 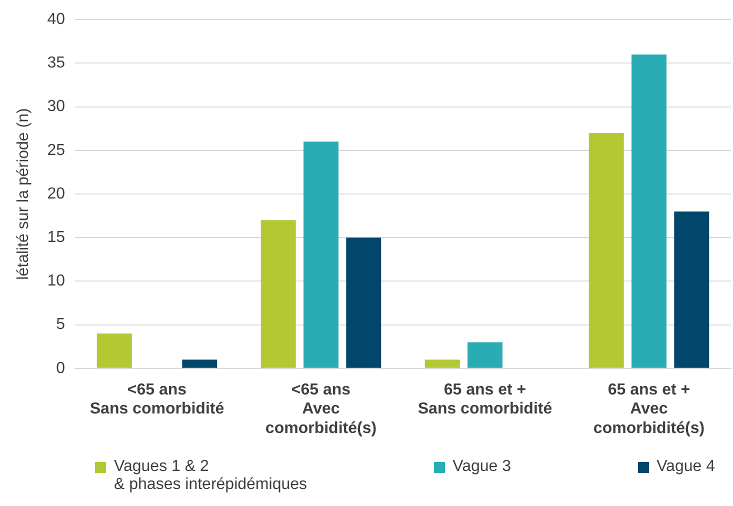 What do you see at coordinates (56, 19) in the screenshot?
I see `y-tick-label: 40` at bounding box center [56, 19].